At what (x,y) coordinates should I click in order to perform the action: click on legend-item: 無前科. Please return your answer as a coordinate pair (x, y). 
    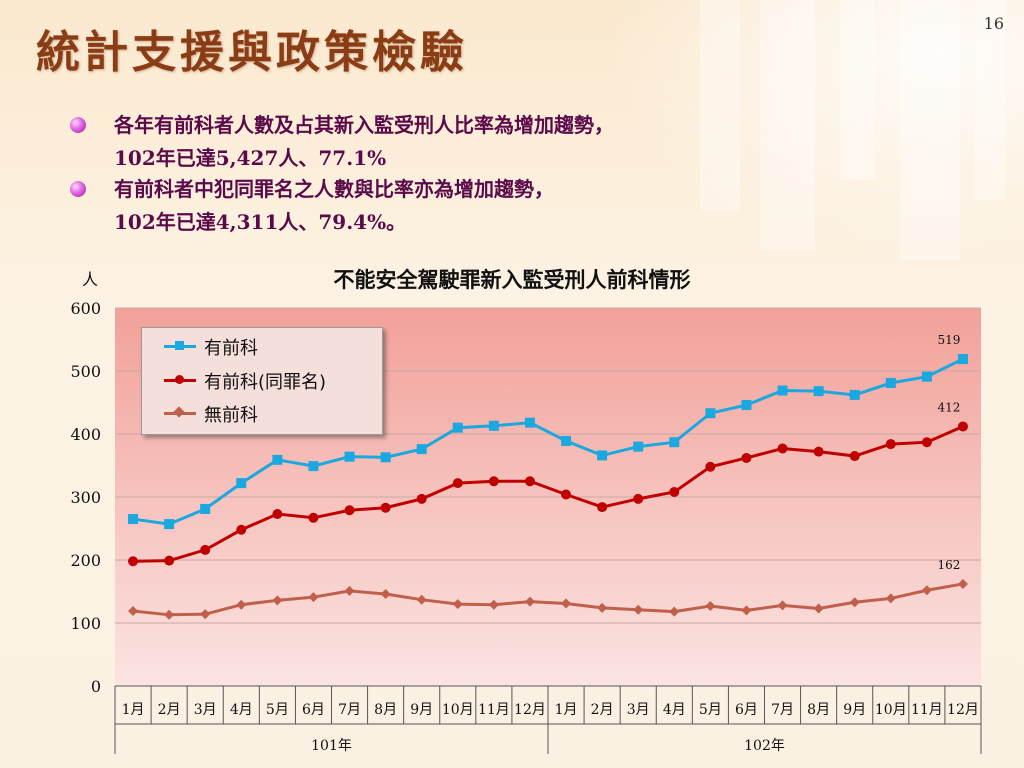
    Looking at the image, I should click on (211, 414).